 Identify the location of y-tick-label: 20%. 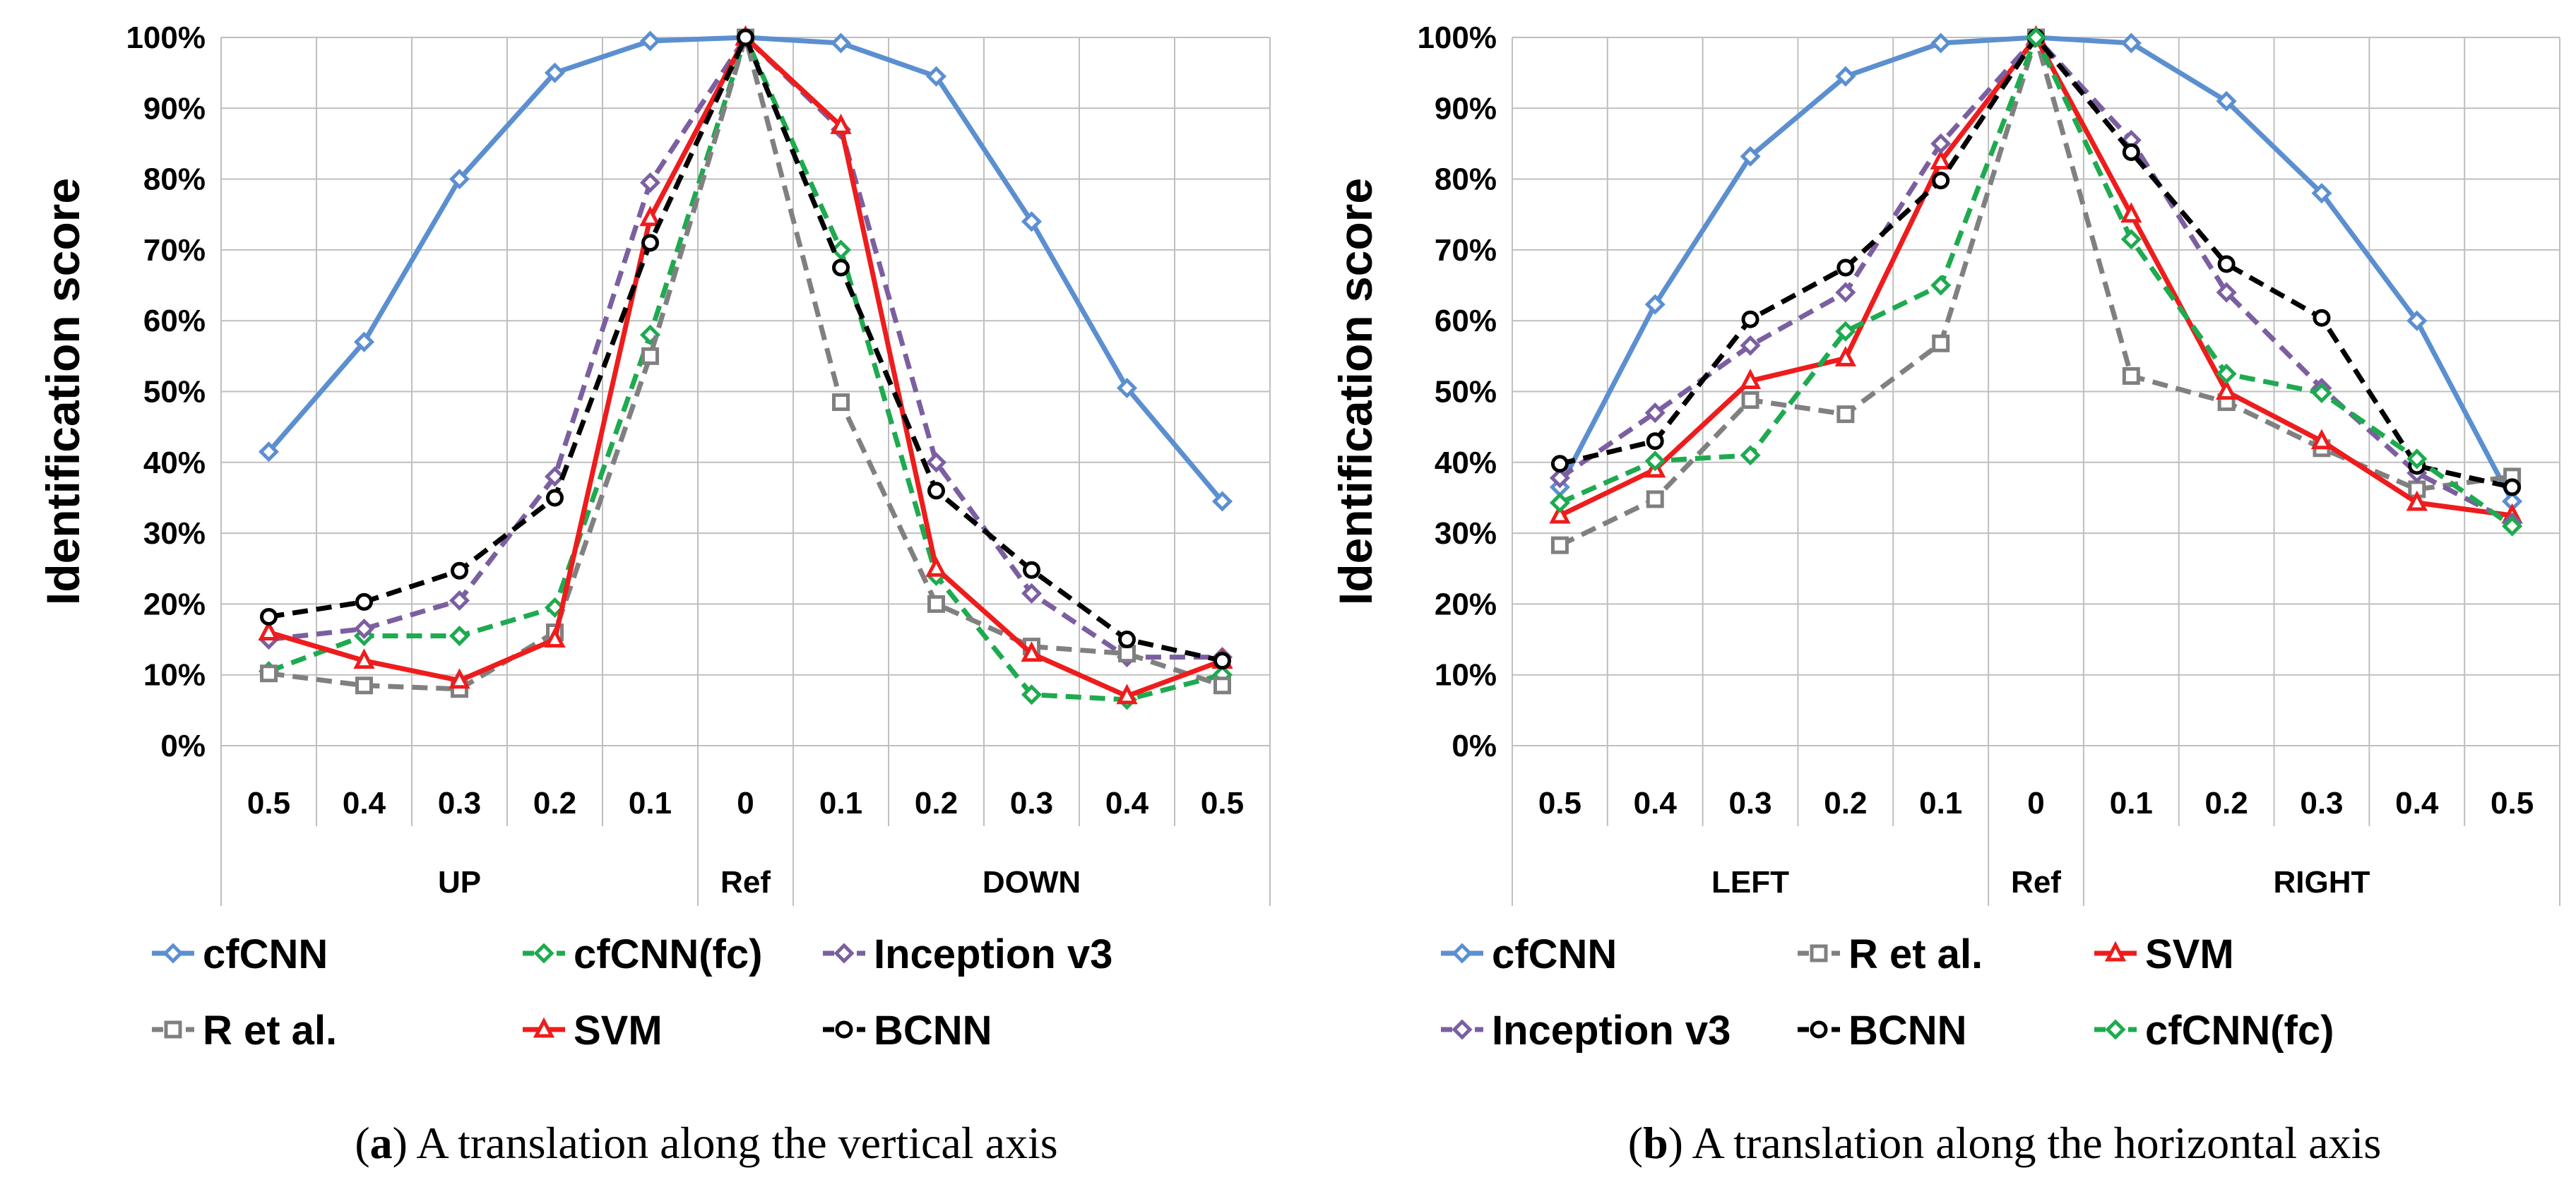
(1466, 604).